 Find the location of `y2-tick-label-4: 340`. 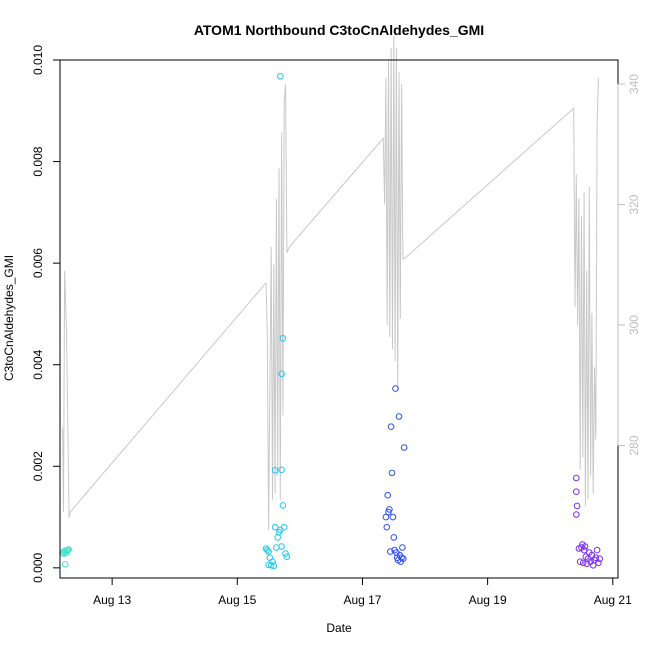

y2-tick-label-4: 340 is located at coordinates (634, 84).